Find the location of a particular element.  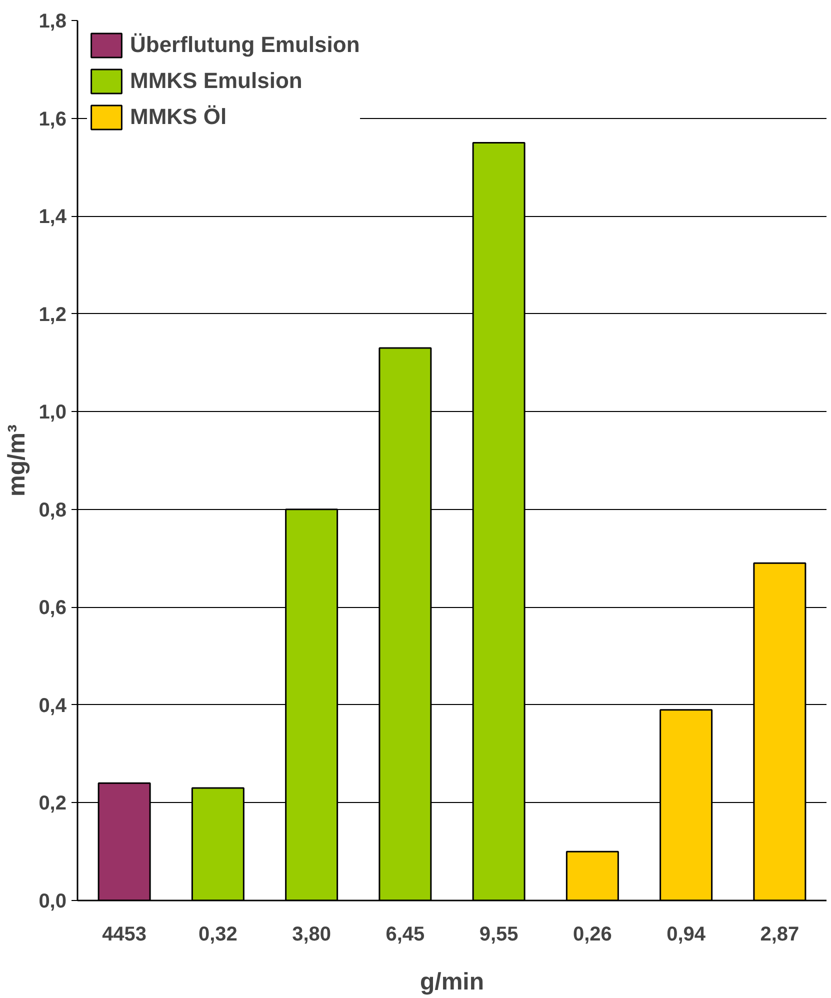

legend-label: Überflutung Emulsion is located at coordinates (245, 45).